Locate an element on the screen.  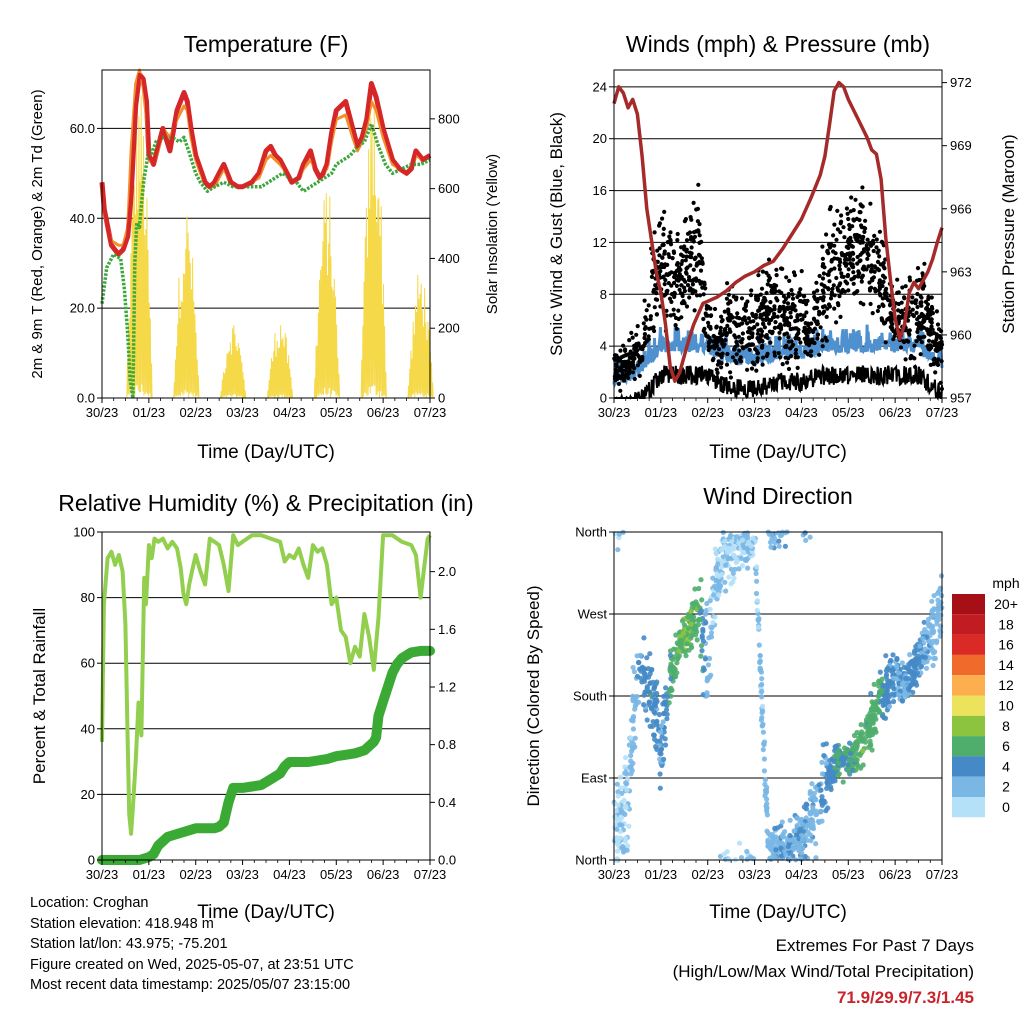
y-tick-label: North is located at coordinates (591, 532).